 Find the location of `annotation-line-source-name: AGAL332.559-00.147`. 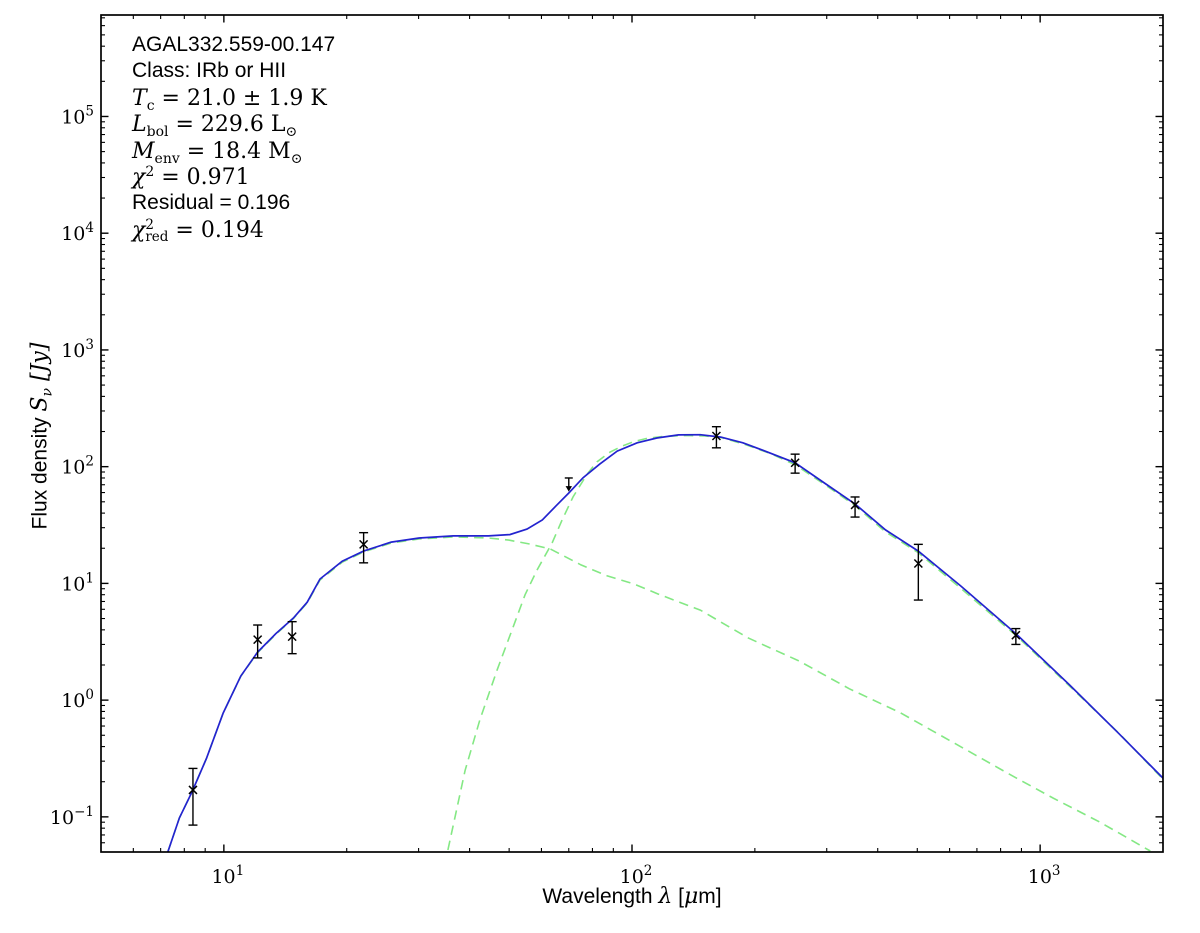

annotation-line-source-name: AGAL332.559-00.147 is located at coordinates (234, 44).